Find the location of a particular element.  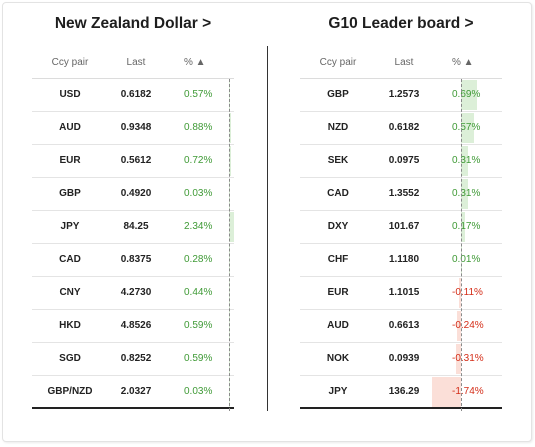

ccy-pair-cell: AUD is located at coordinates (338, 325).